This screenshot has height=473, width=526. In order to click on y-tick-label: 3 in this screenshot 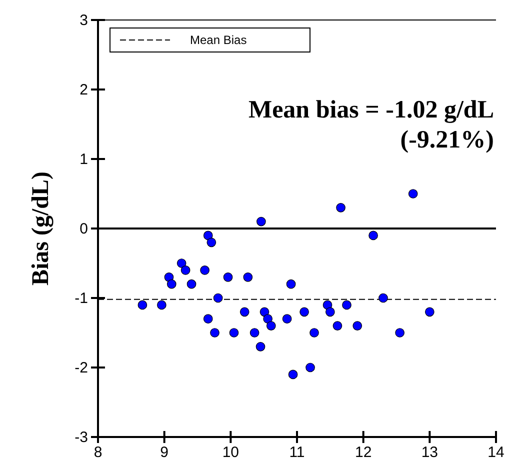, I will do `click(84, 20)`.